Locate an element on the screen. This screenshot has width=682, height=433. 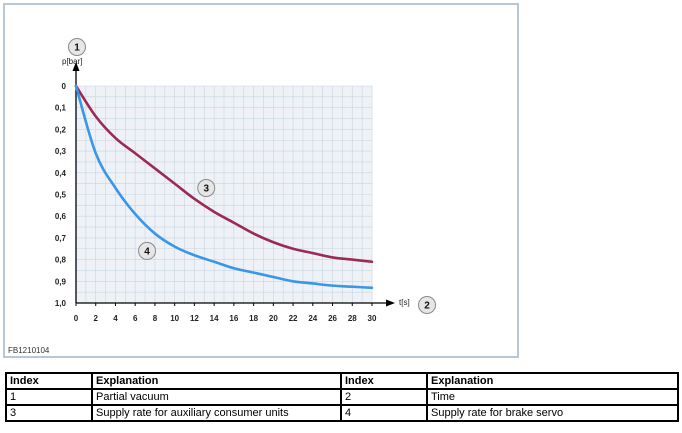
x-tick-label: 8 is located at coordinates (155, 318).